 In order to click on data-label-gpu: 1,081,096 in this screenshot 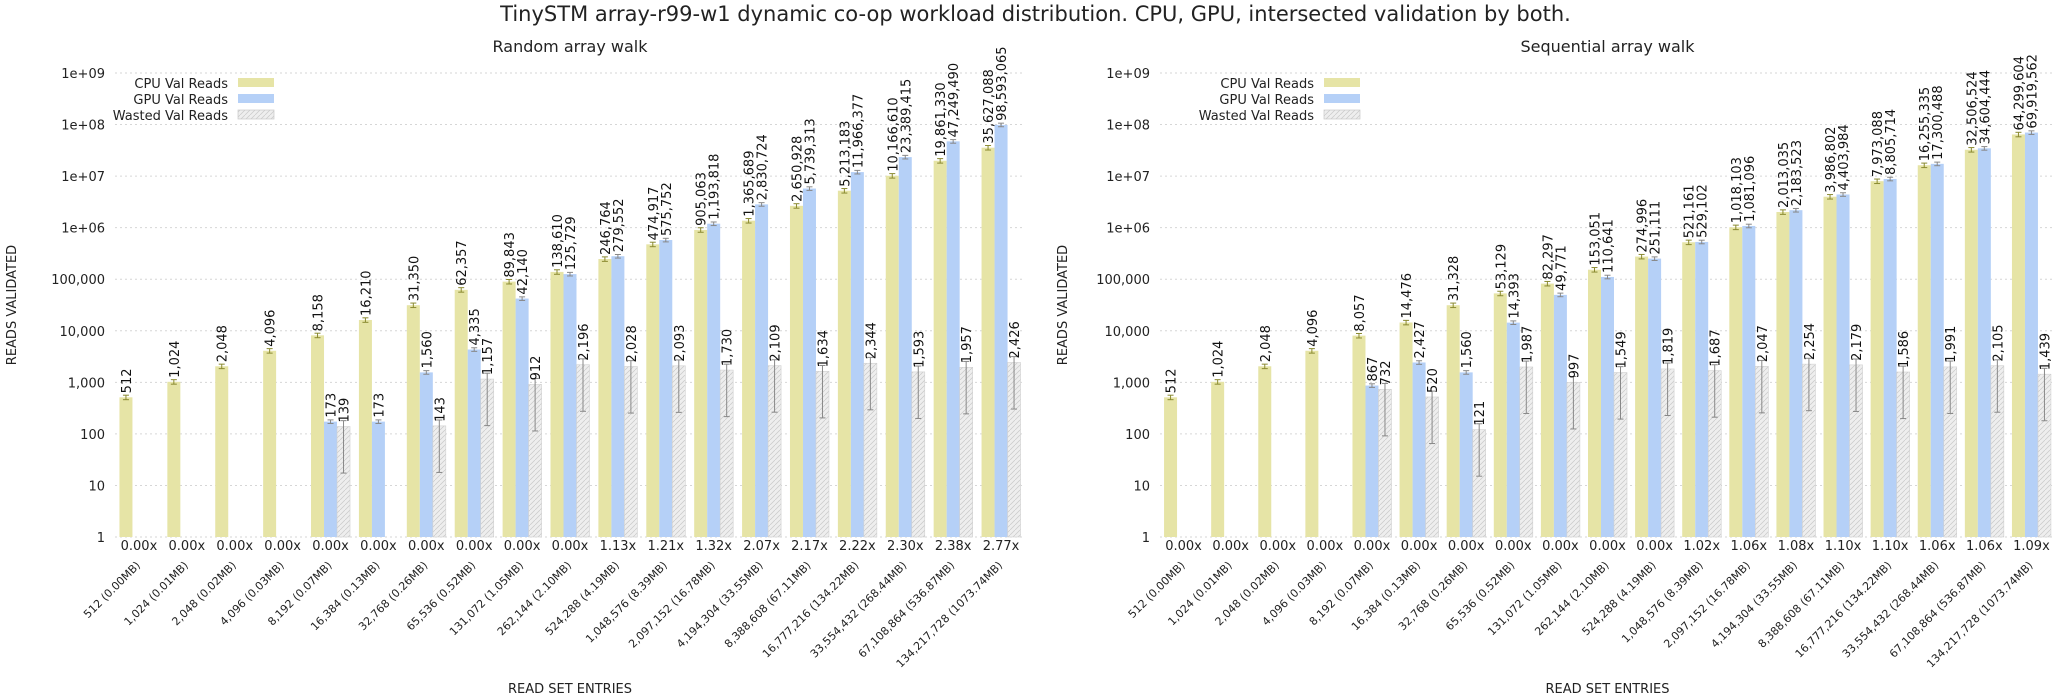, I will do `click(1750, 189)`.